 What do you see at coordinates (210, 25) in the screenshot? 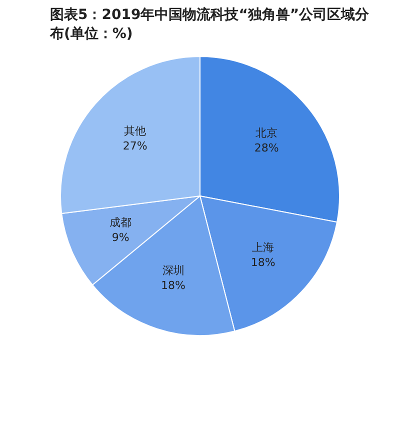
I see `chart-title: 图表5：2019年中国物流科技“独角兽”公司区域分布(单位：%)` at bounding box center [210, 25].